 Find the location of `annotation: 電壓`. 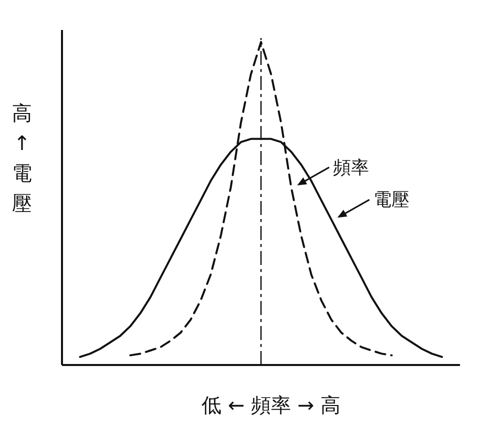

annotation: 電壓 is located at coordinates (391, 200).